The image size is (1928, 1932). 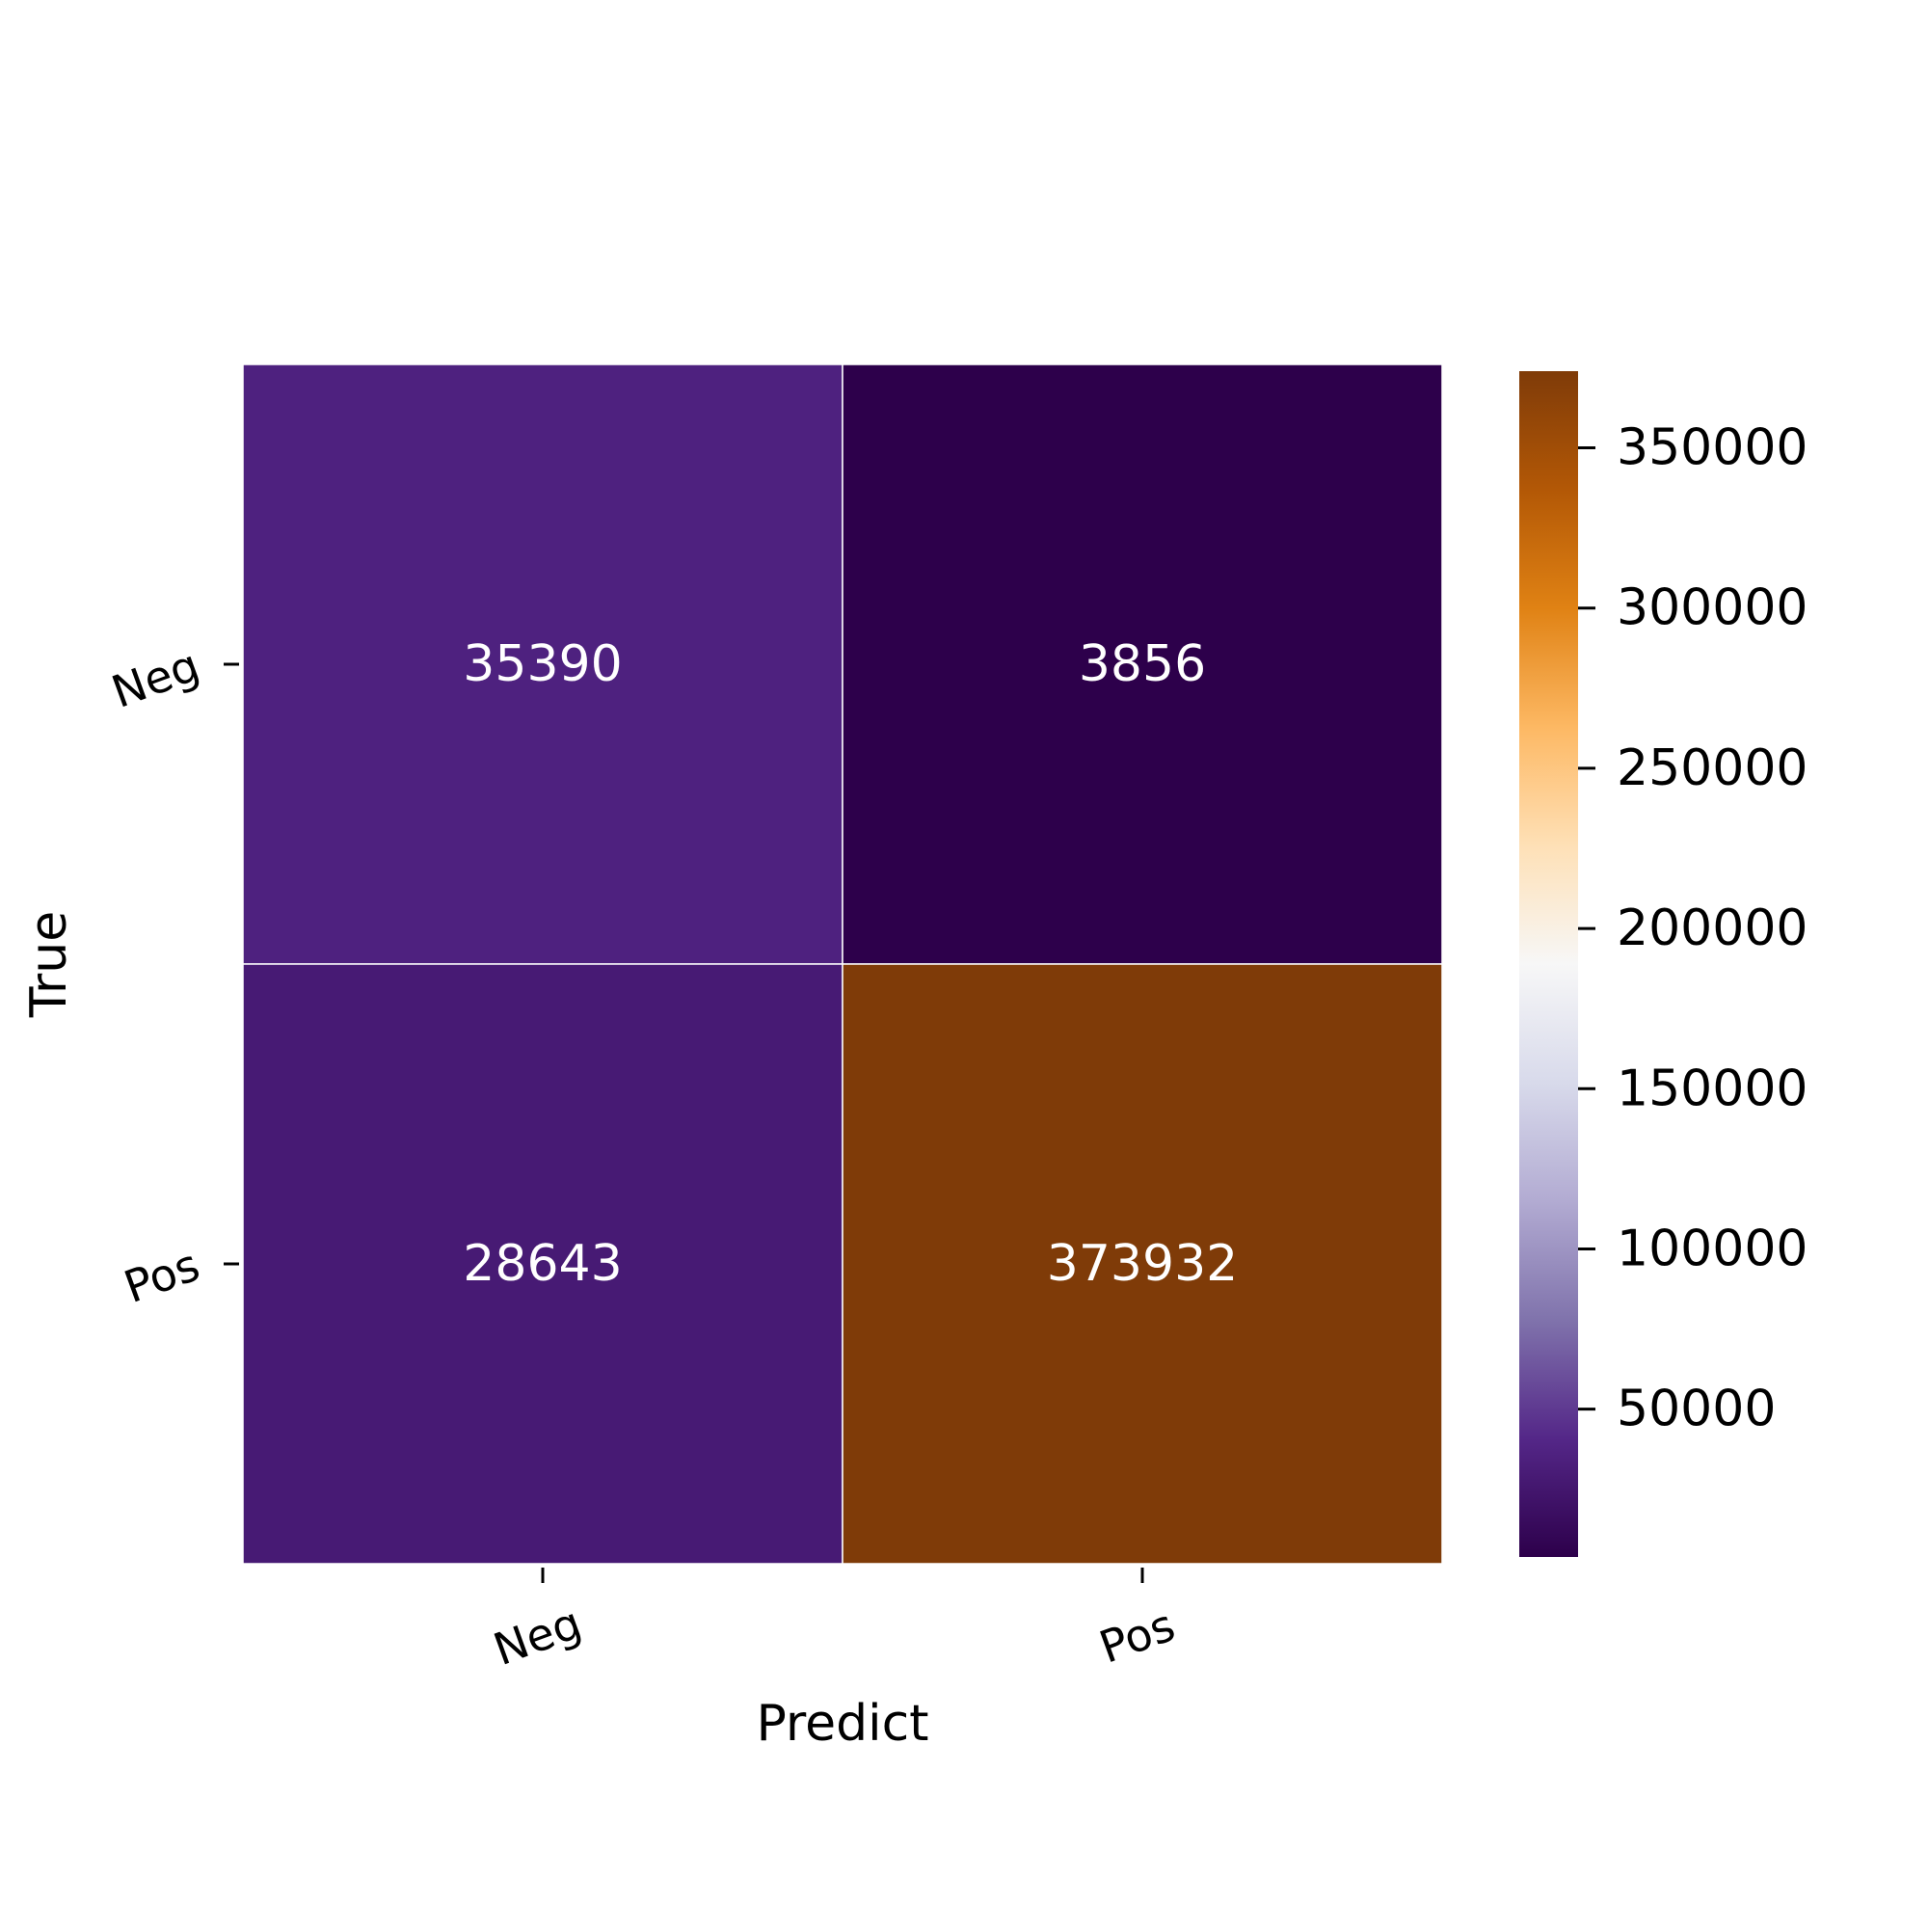 I want to click on x-tick-label: Pos, so click(x=1137, y=1636).